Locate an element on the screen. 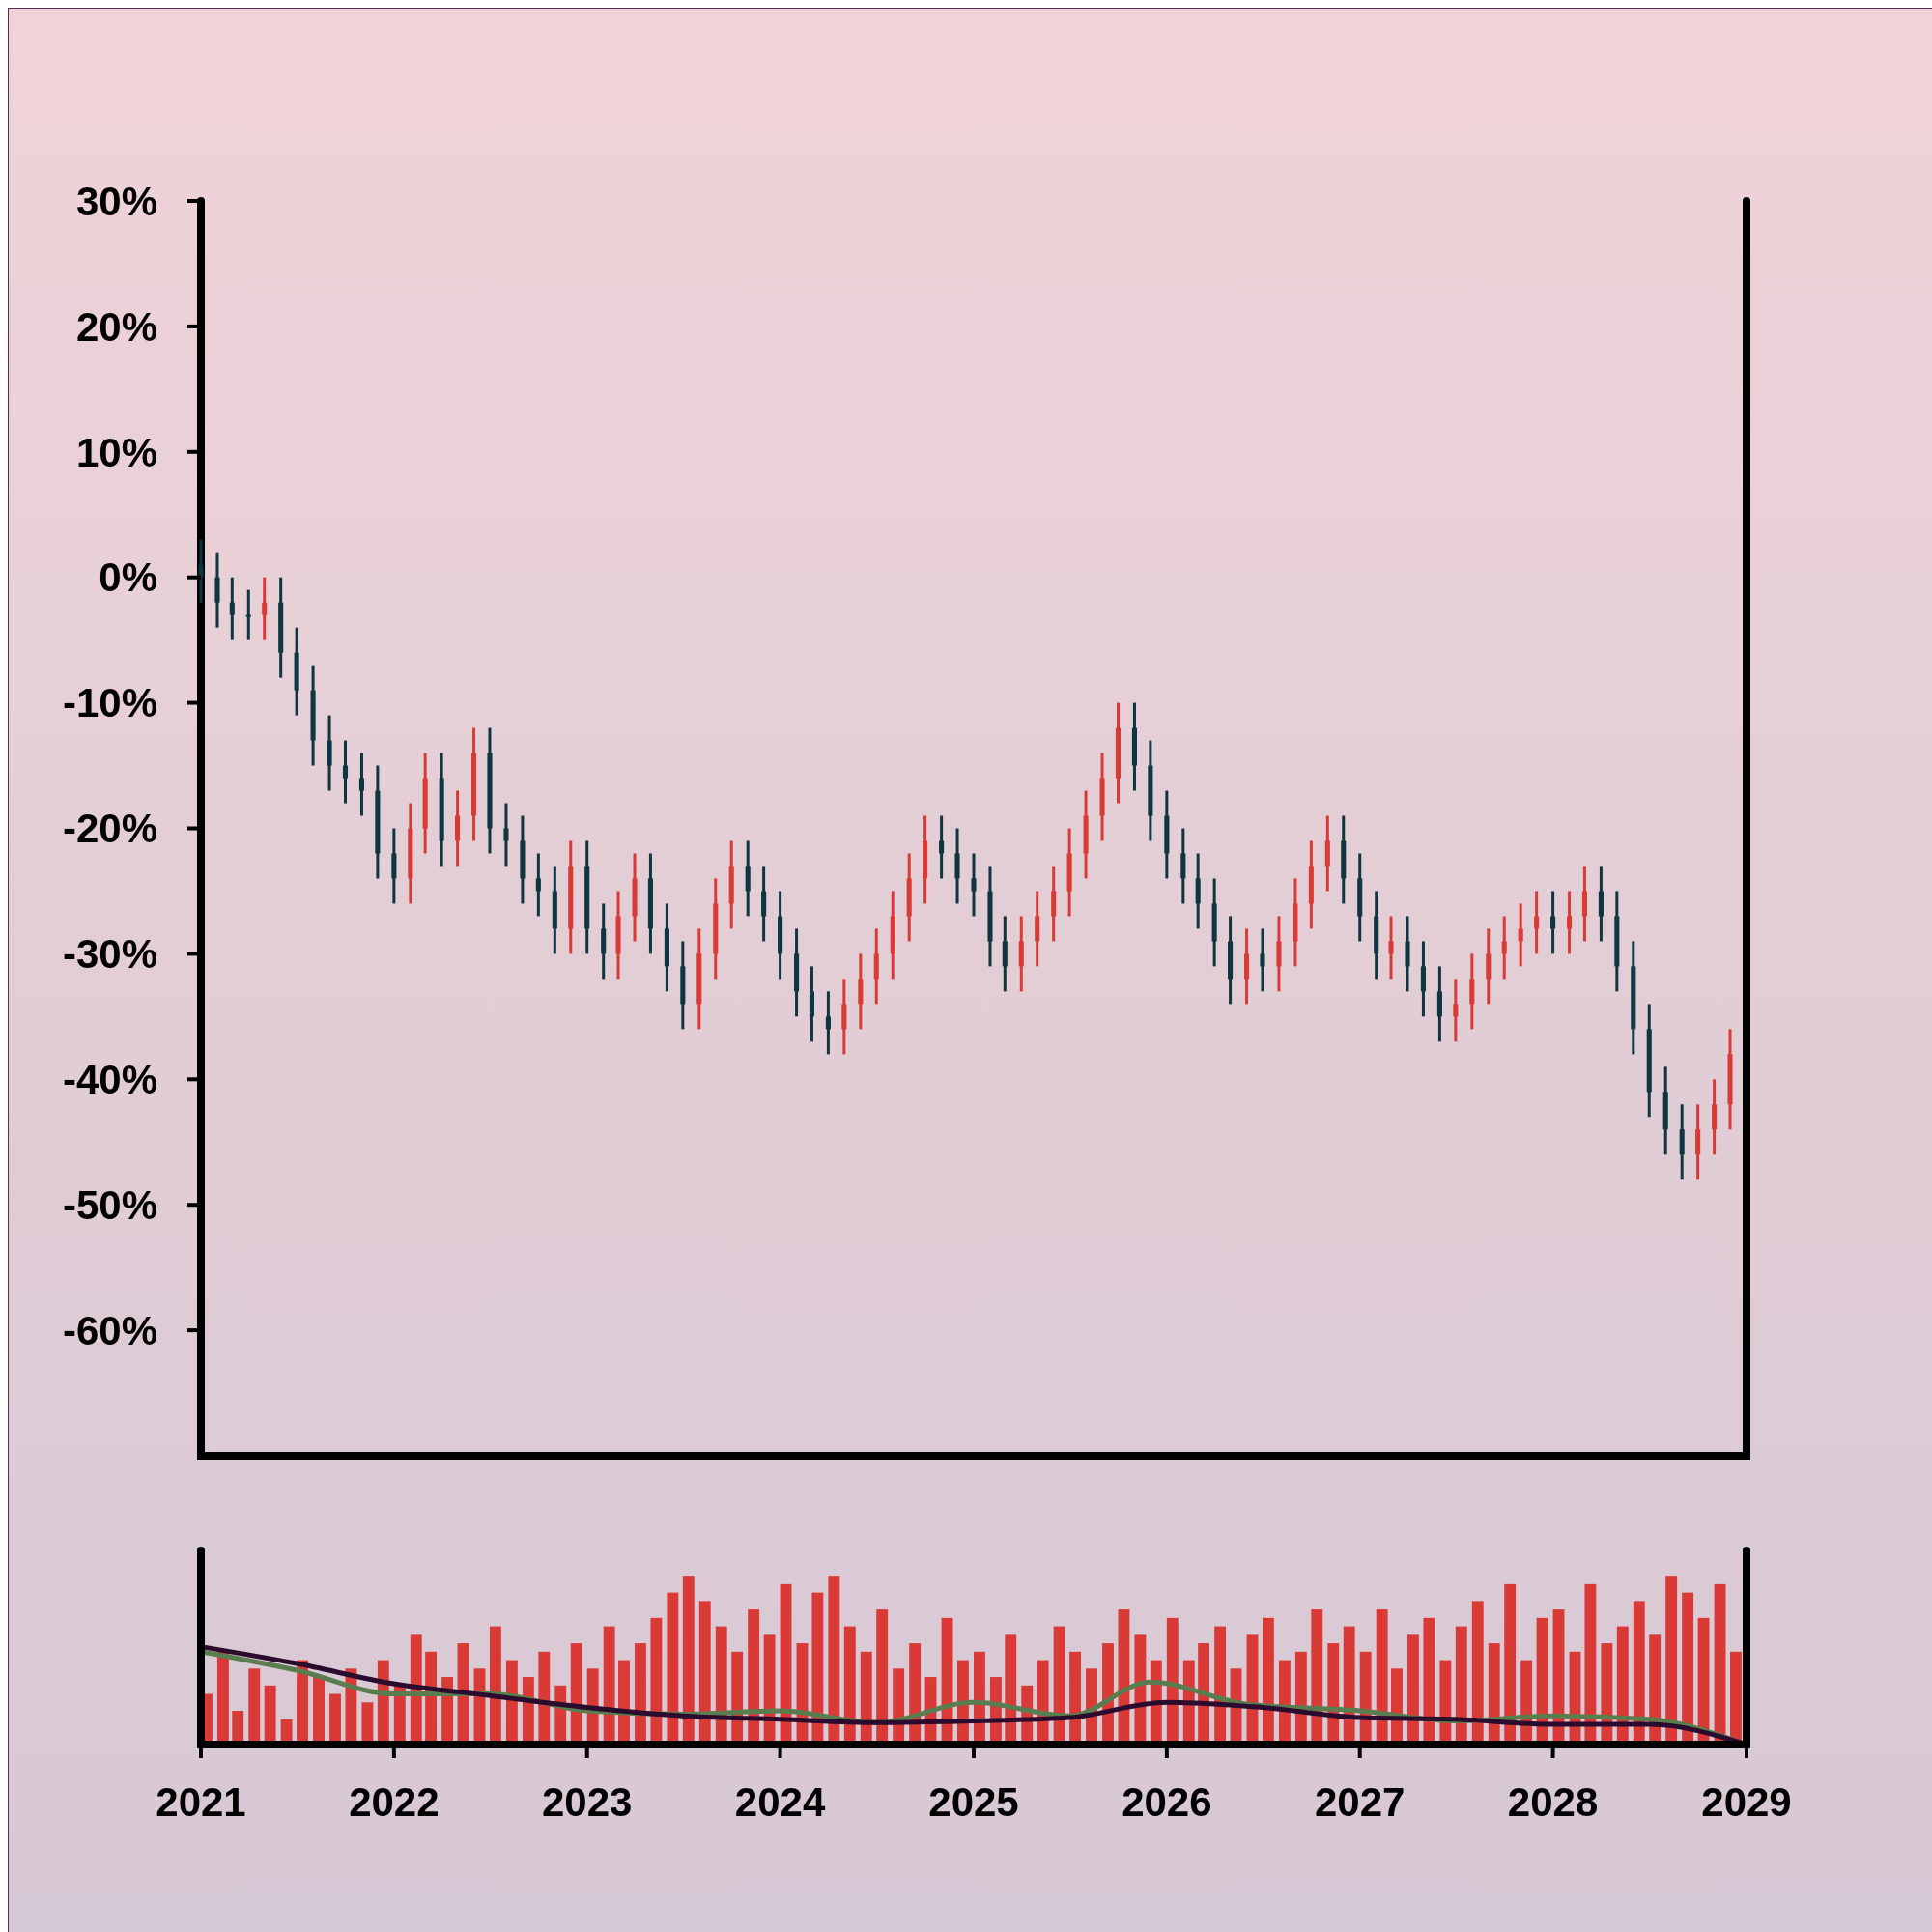 This screenshot has width=1932, height=1932. x-tick-label: 2022 is located at coordinates (394, 1802).